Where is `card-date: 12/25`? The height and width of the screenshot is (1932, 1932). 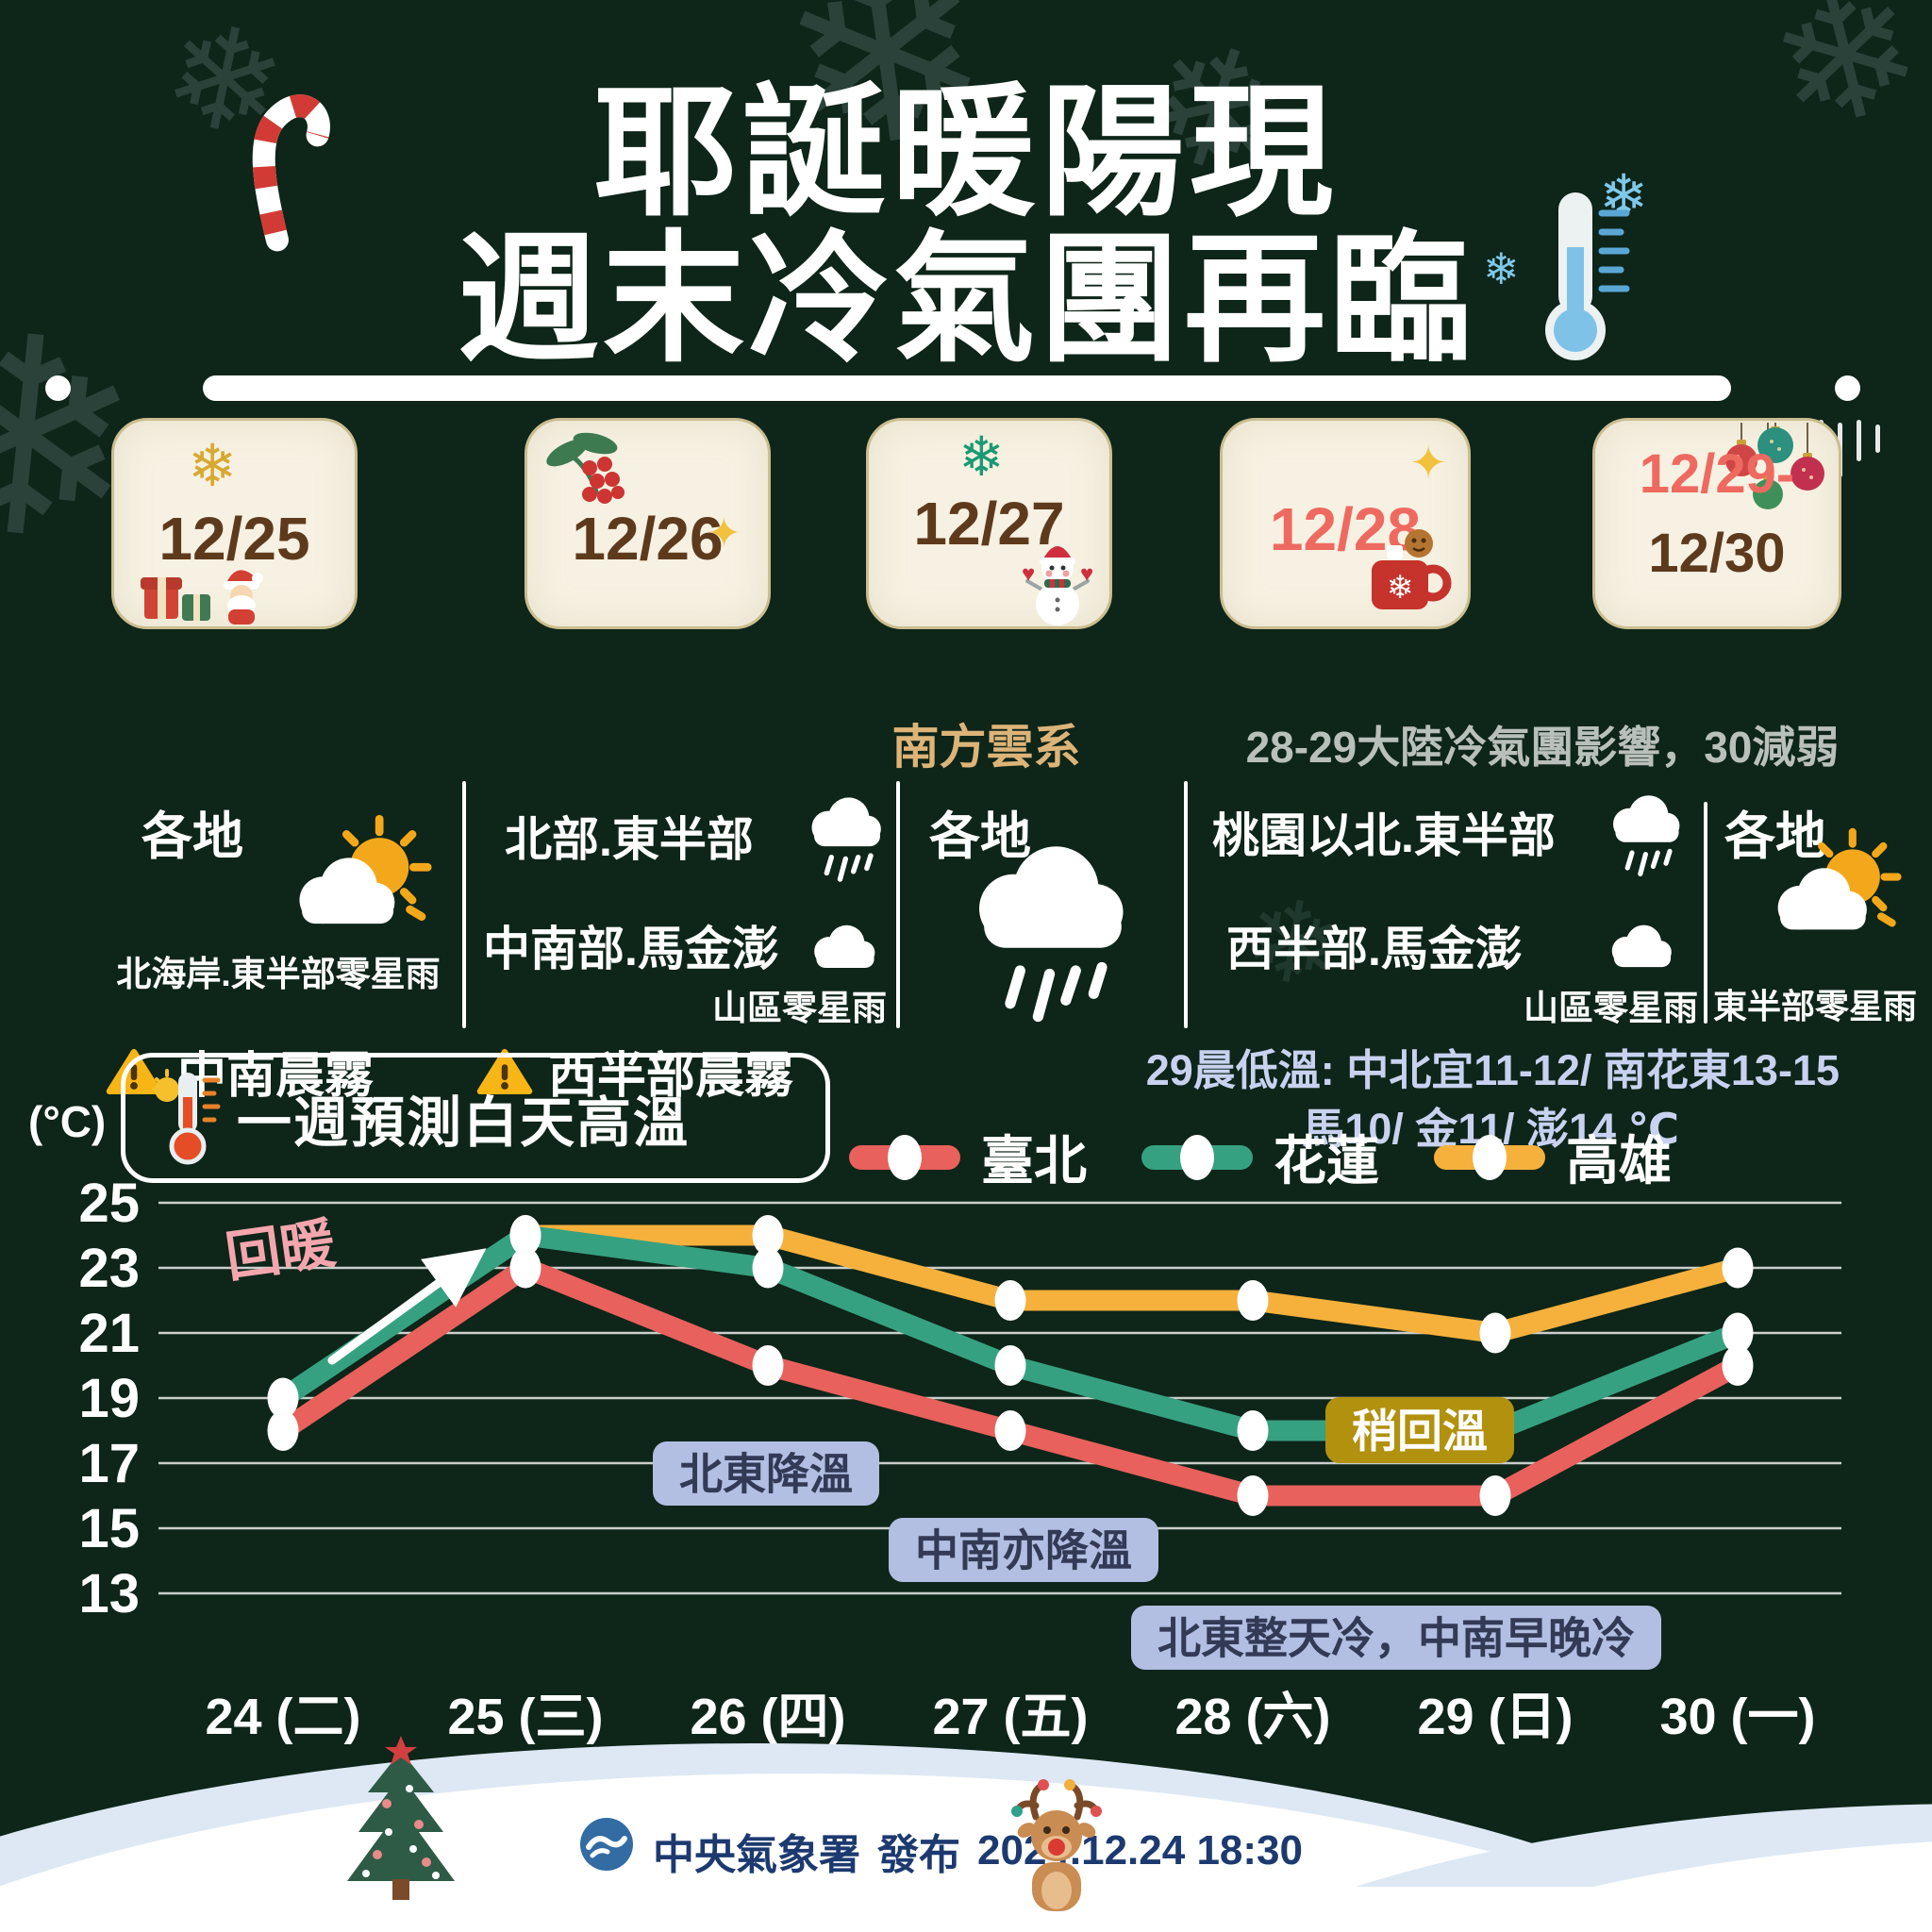
card-date: 12/25 is located at coordinates (234, 539).